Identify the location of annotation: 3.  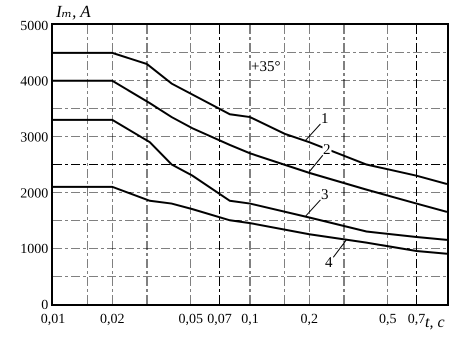
(324, 195).